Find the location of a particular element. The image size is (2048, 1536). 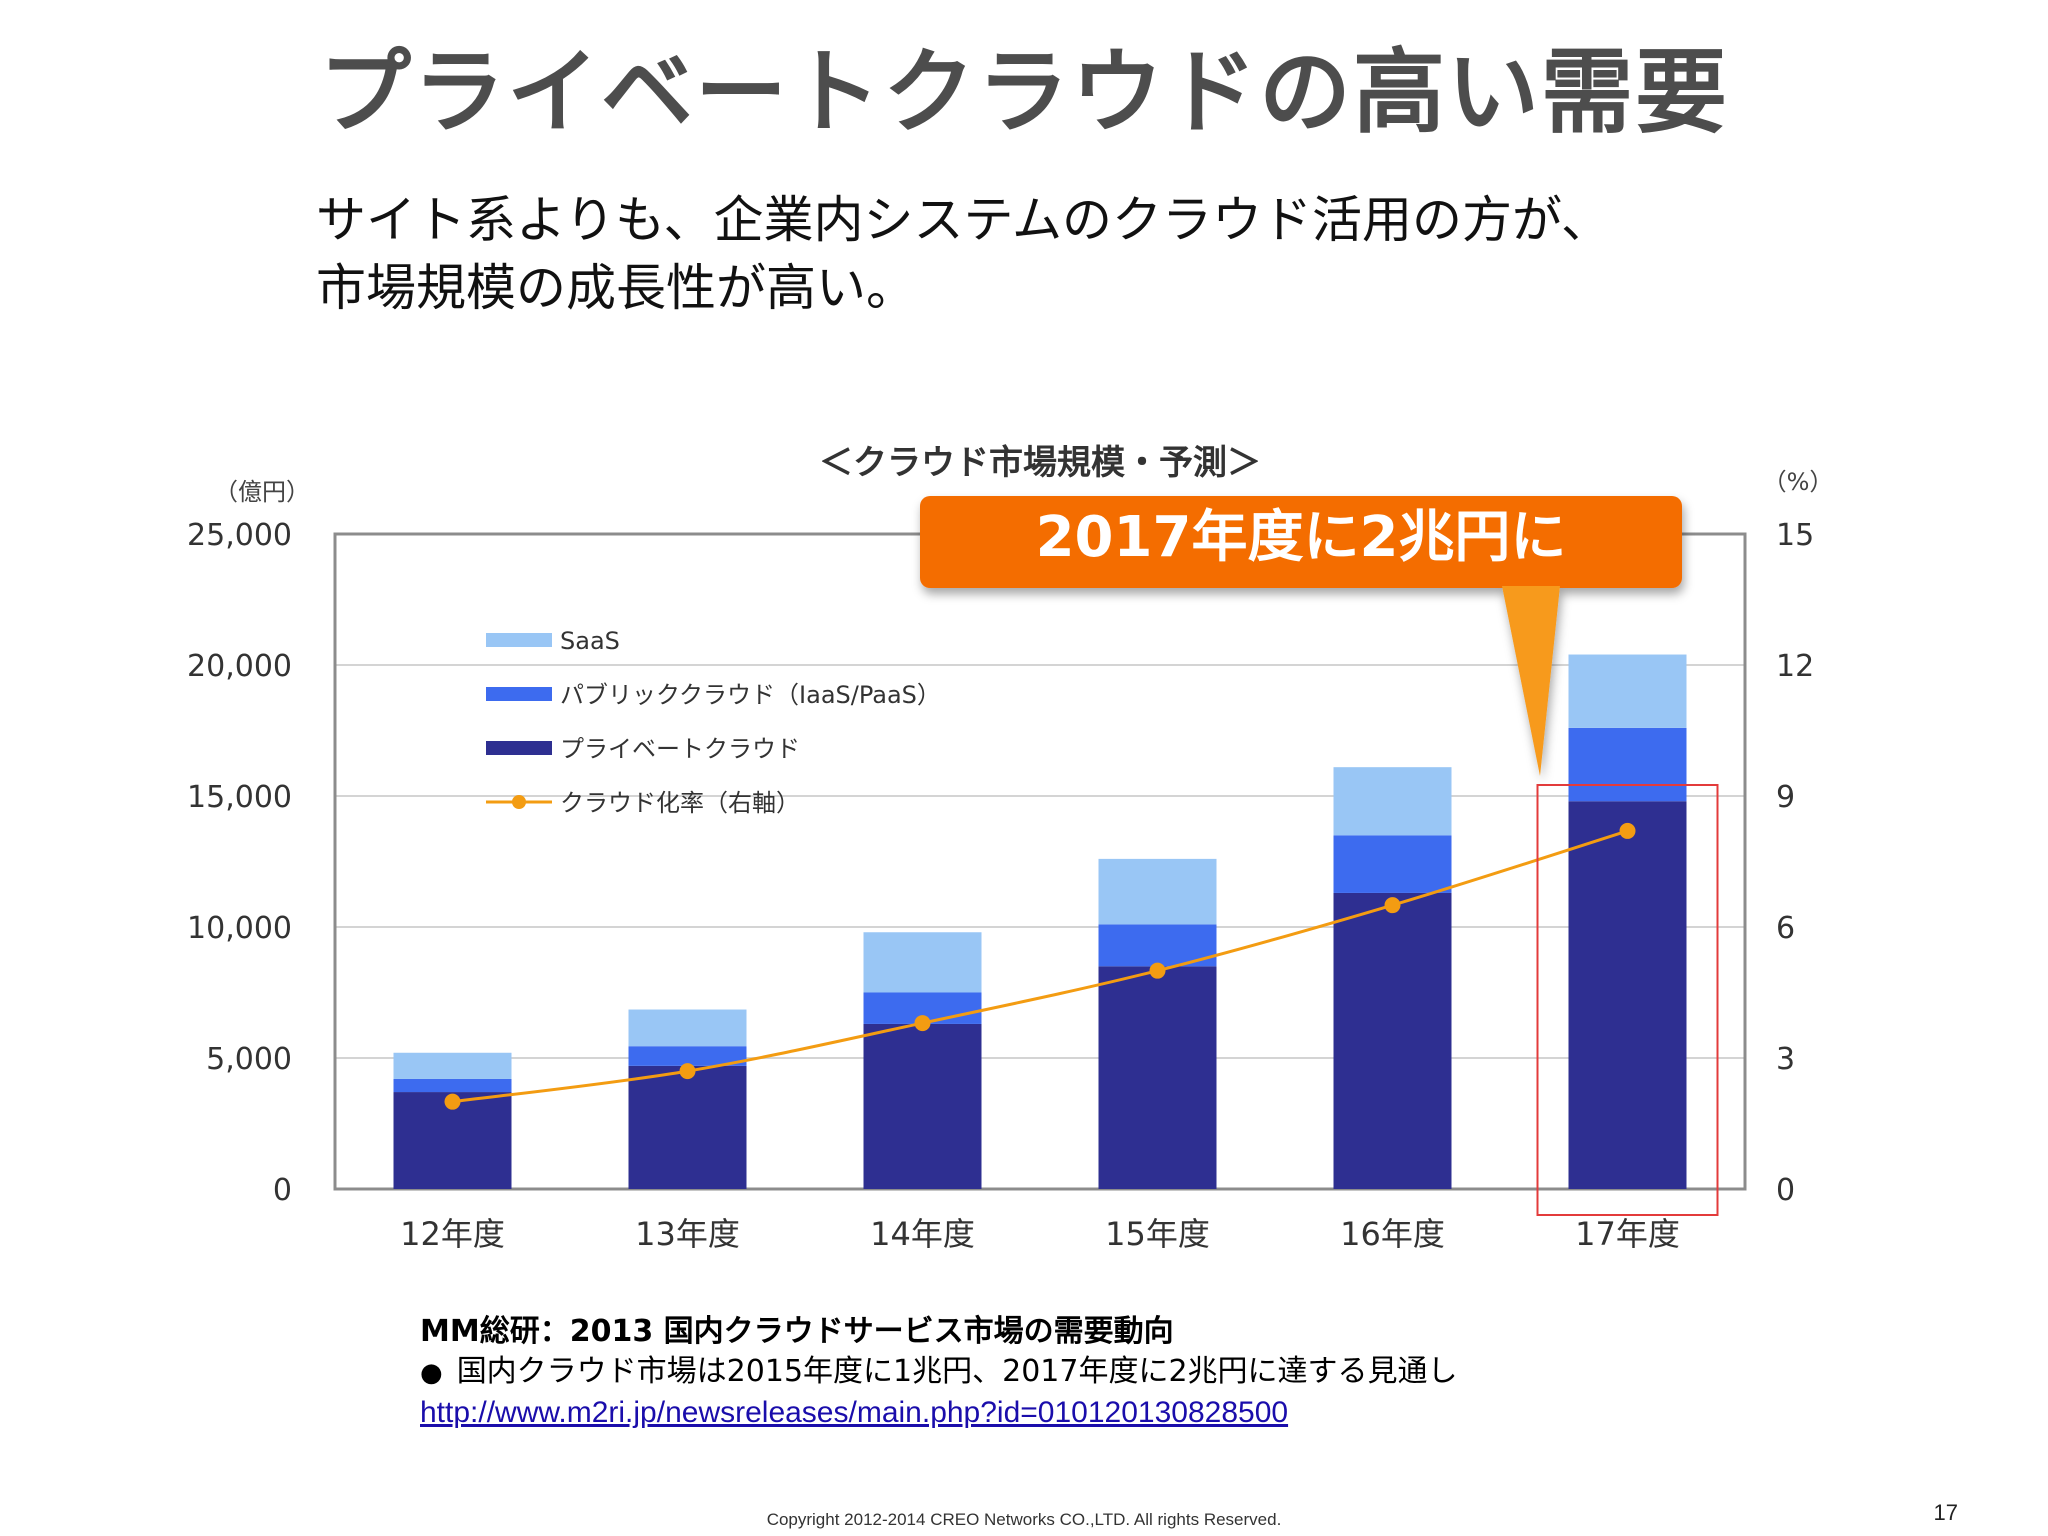

callout-box is located at coordinates (1301, 542).